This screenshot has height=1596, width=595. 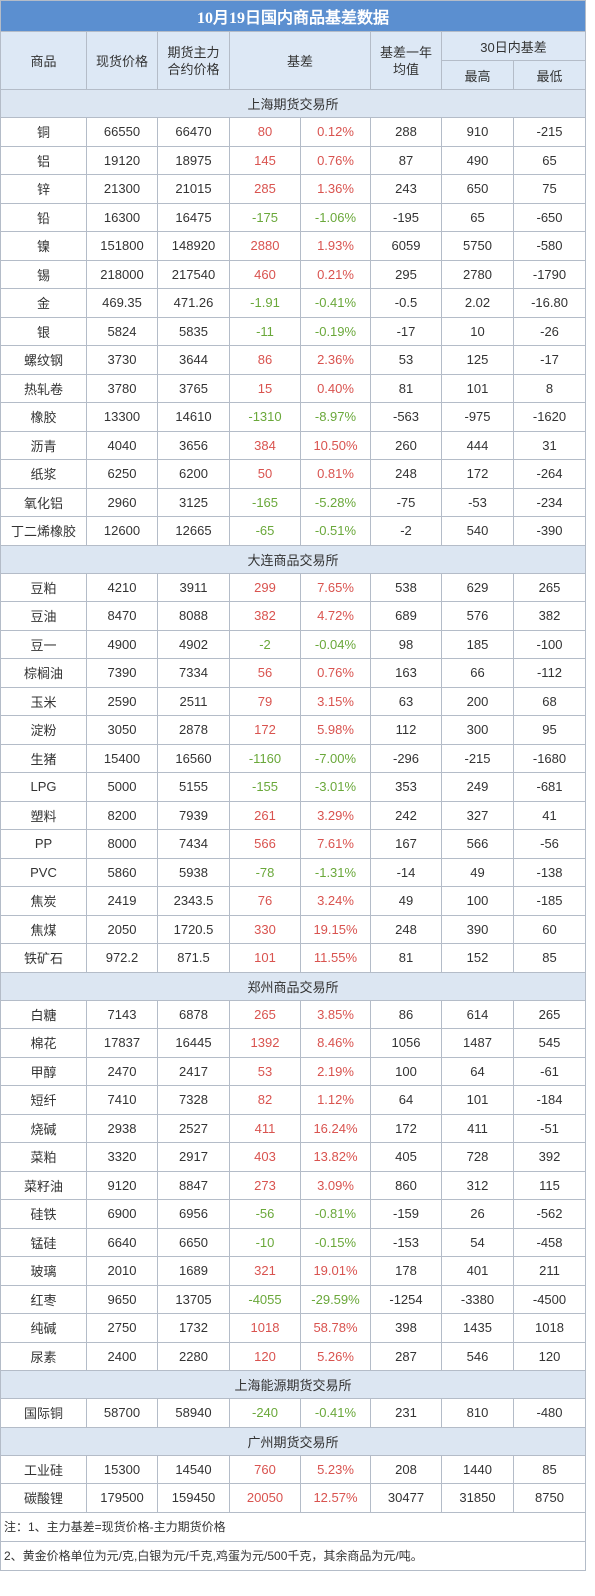 I want to click on value-cell: 321, so click(x=265, y=1271).